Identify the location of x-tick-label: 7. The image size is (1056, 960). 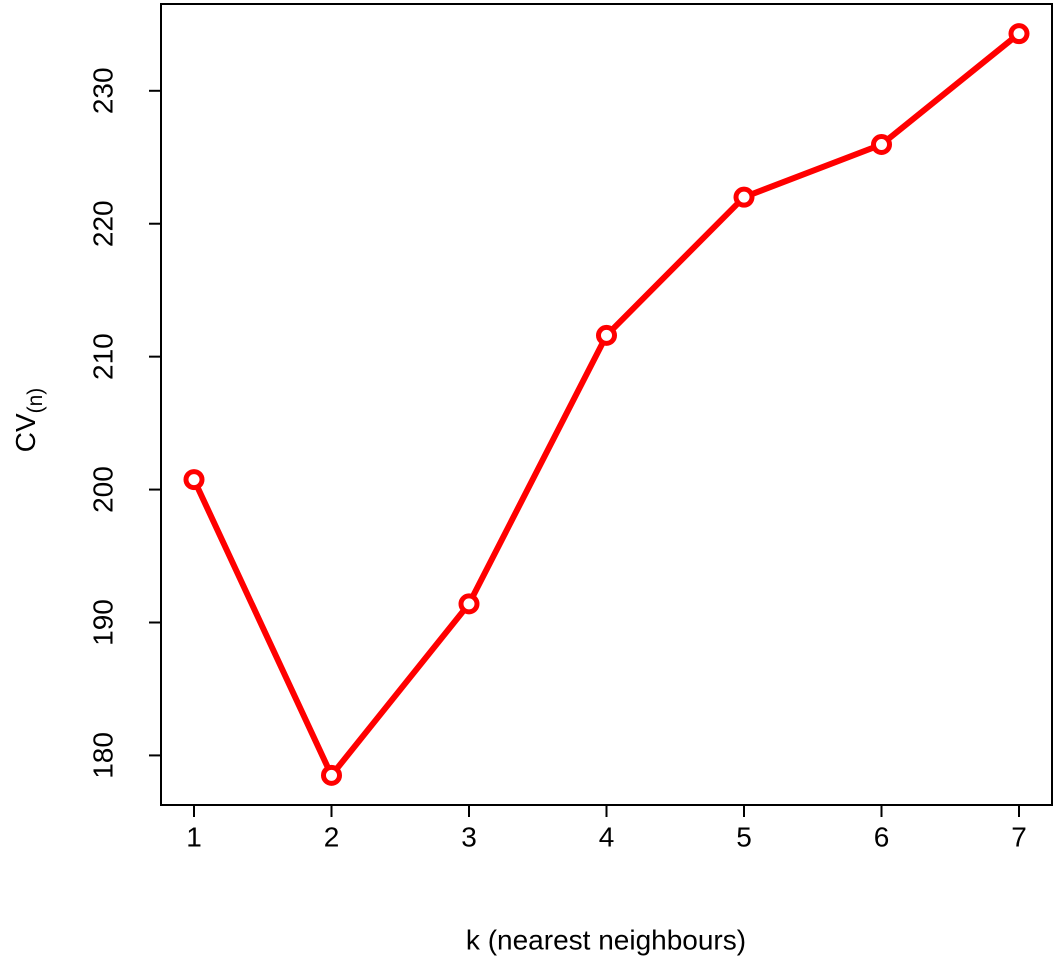
(1019, 836).